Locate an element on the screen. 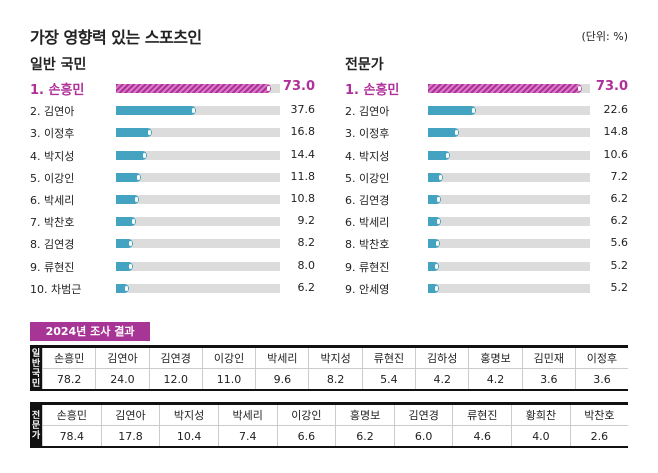 This screenshot has width=658, height=473. table-name-cell: 김연경 is located at coordinates (423, 414).